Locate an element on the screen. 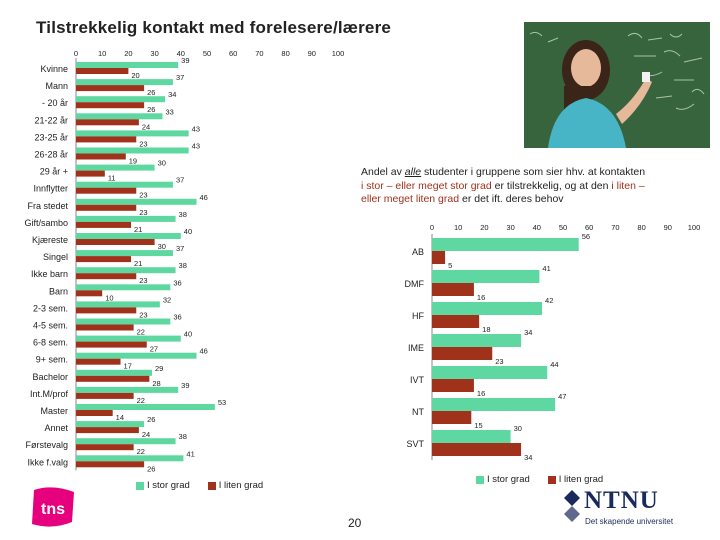 The height and width of the screenshot is (540, 720). value-label-stor-4-5-sem: 36 is located at coordinates (177, 317).